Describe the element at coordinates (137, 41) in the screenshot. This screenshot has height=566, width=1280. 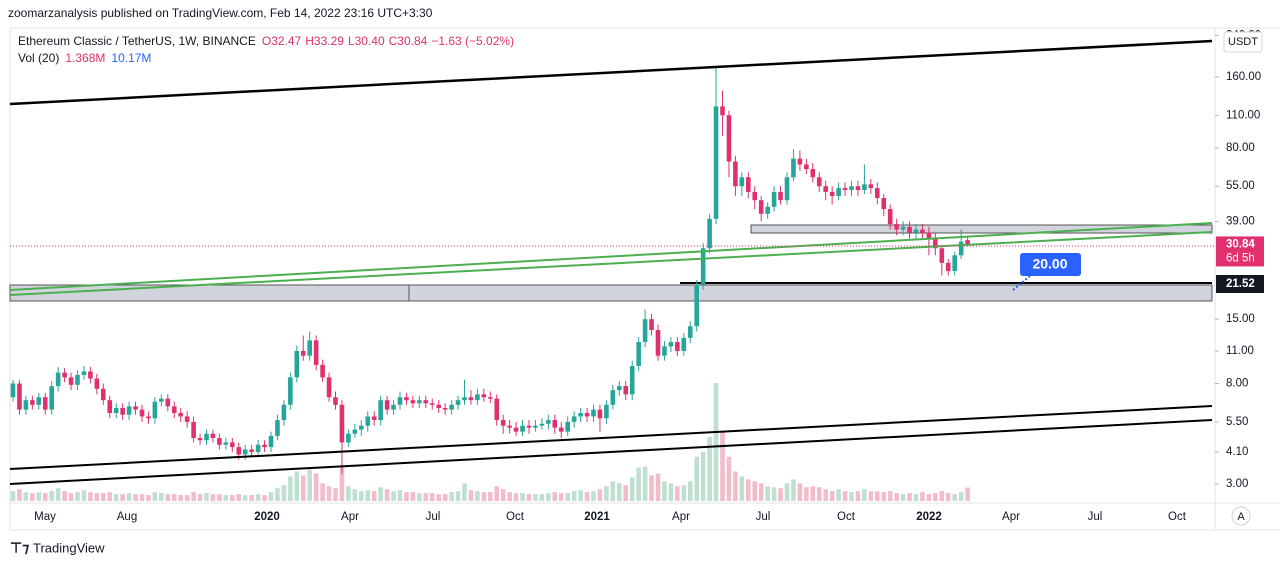
I see `symbol: Ethereum Classic / TetherUS, 1W, BINANCE` at that location.